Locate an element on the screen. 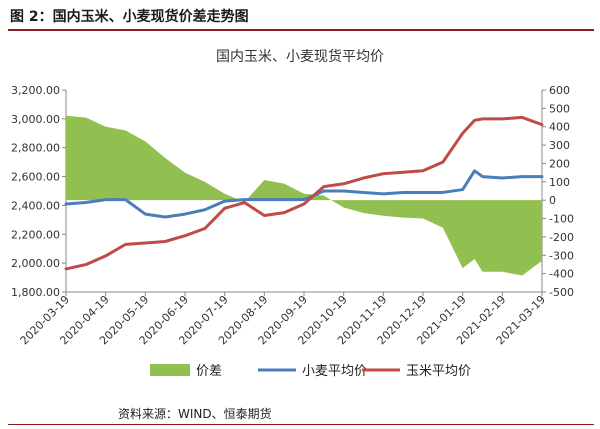 The width and height of the screenshot is (600, 429). source-text: 资料来源：WIND、恒泰期货 is located at coordinates (195, 414).